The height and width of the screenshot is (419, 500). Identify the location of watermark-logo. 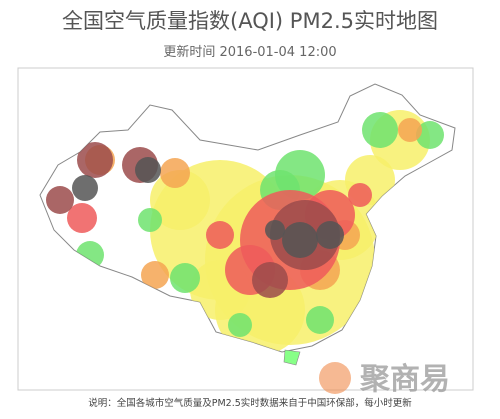
(335, 378).